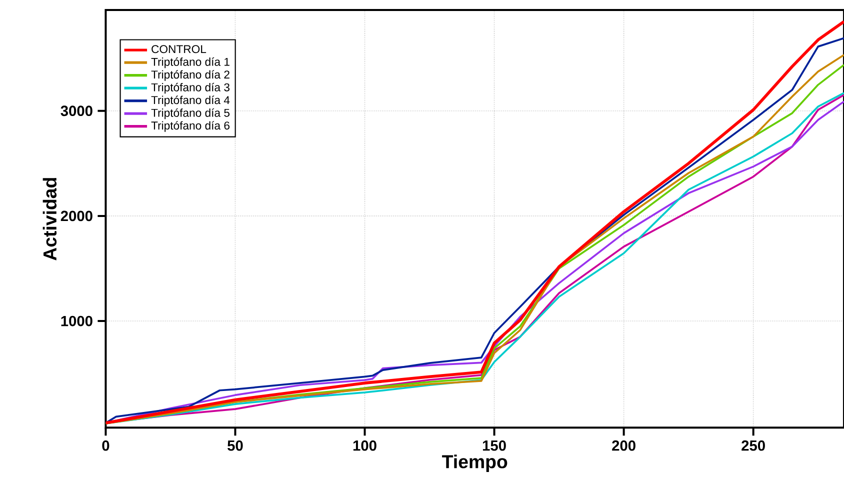 This screenshot has height=495, width=844. Describe the element at coordinates (190, 62) in the screenshot. I see `legend-label: Triptófano día 1` at that location.